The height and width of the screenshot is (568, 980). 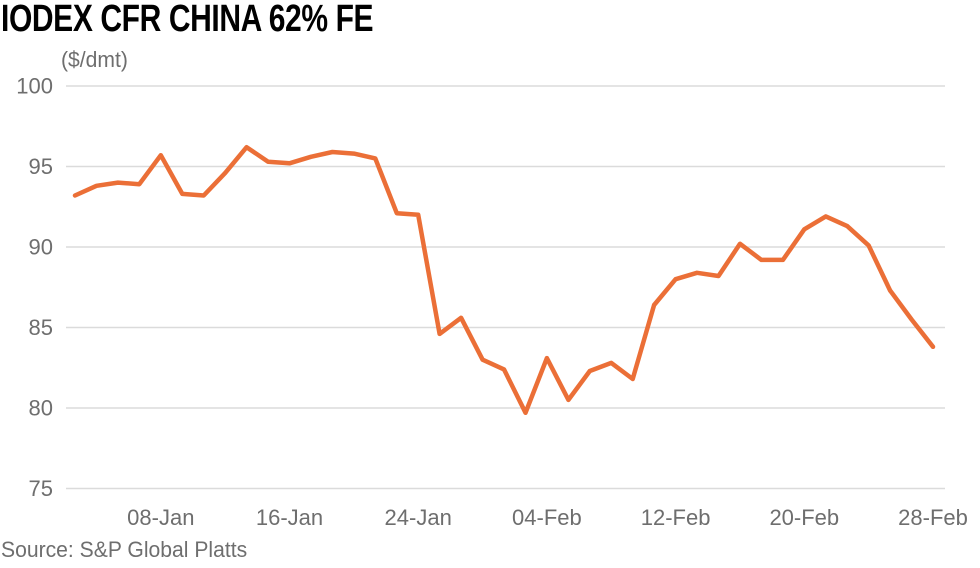 What do you see at coordinates (676, 517) in the screenshot?
I see `x-tick-label: 12-Feb` at bounding box center [676, 517].